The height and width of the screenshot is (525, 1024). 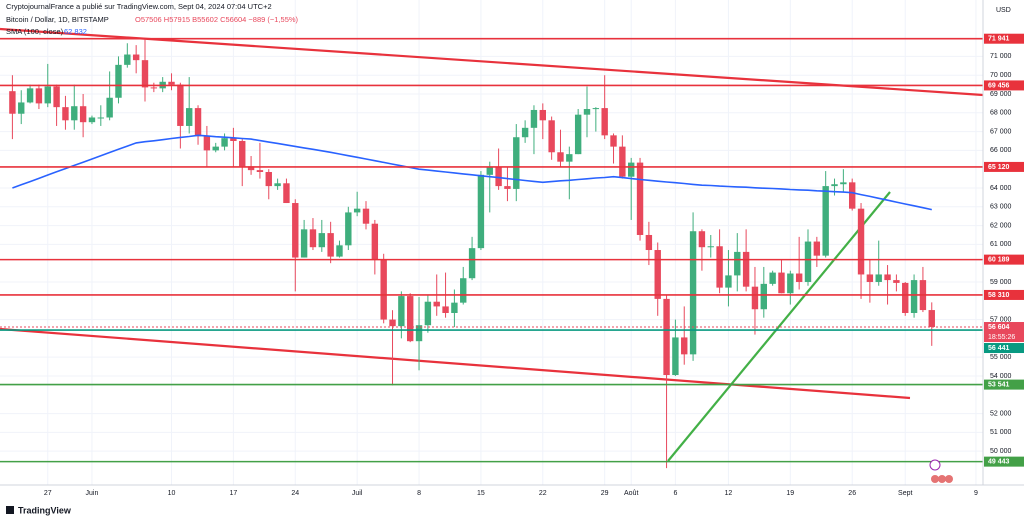 I want to click on y-tick-label: 64 000, so click(x=1001, y=188).